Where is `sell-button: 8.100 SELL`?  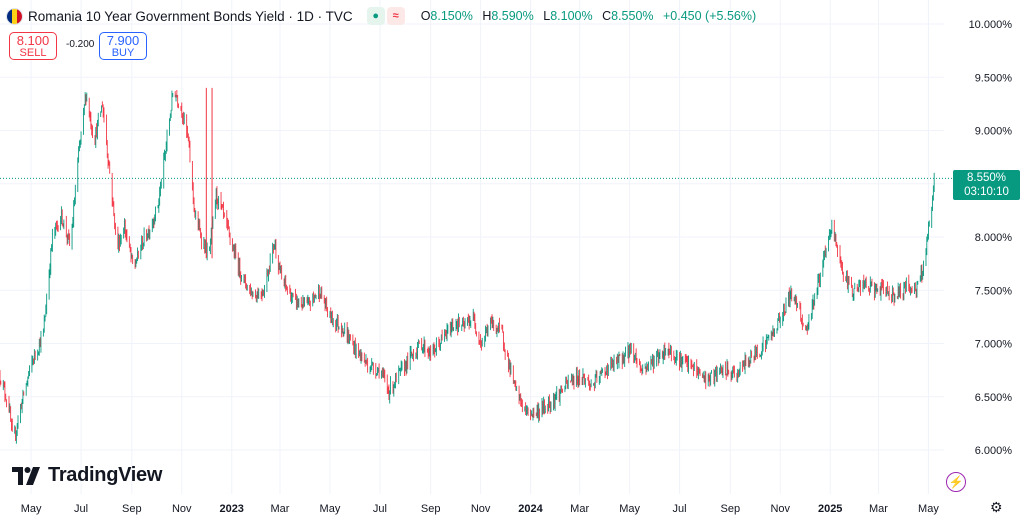
sell-button: 8.100 SELL is located at coordinates (33, 46).